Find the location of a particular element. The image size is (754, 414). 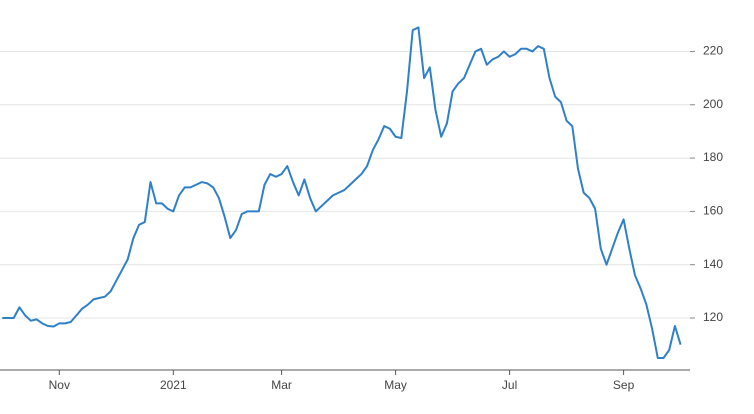

x-tick-label: May is located at coordinates (395, 385).